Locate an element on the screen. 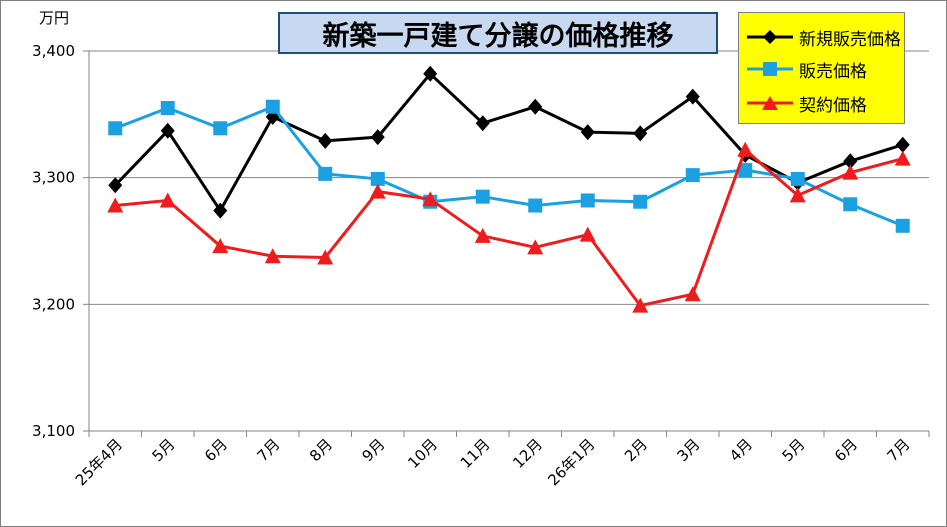 The height and width of the screenshot is (527, 947). x-tick-label: 25年4月 is located at coordinates (99, 462).